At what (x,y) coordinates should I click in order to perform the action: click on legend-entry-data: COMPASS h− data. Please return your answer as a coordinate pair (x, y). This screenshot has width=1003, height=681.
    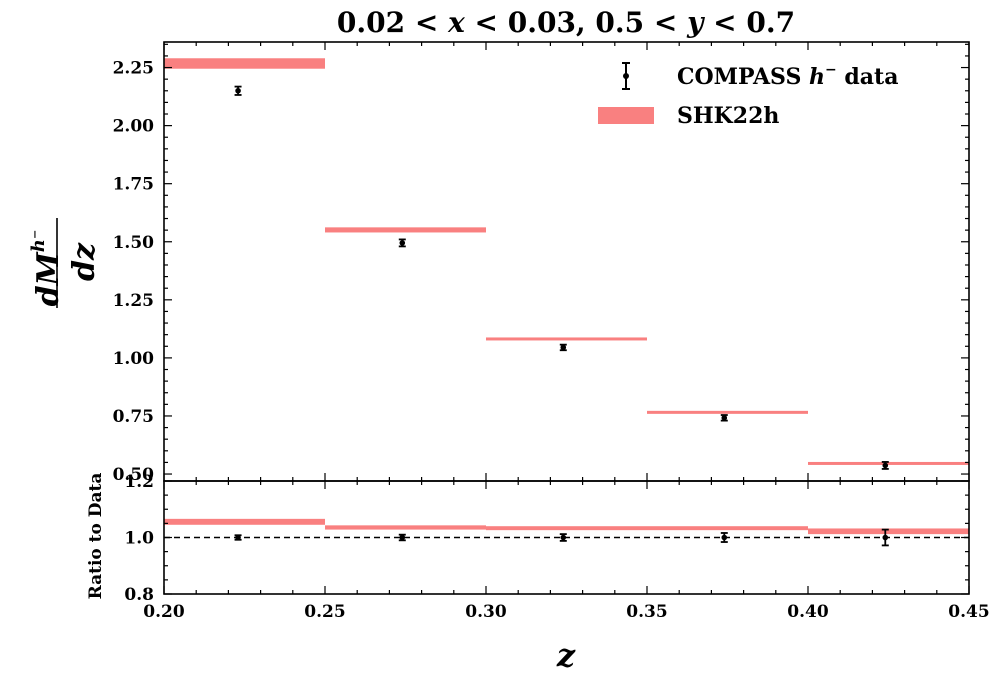
    Looking at the image, I should click on (760, 76).